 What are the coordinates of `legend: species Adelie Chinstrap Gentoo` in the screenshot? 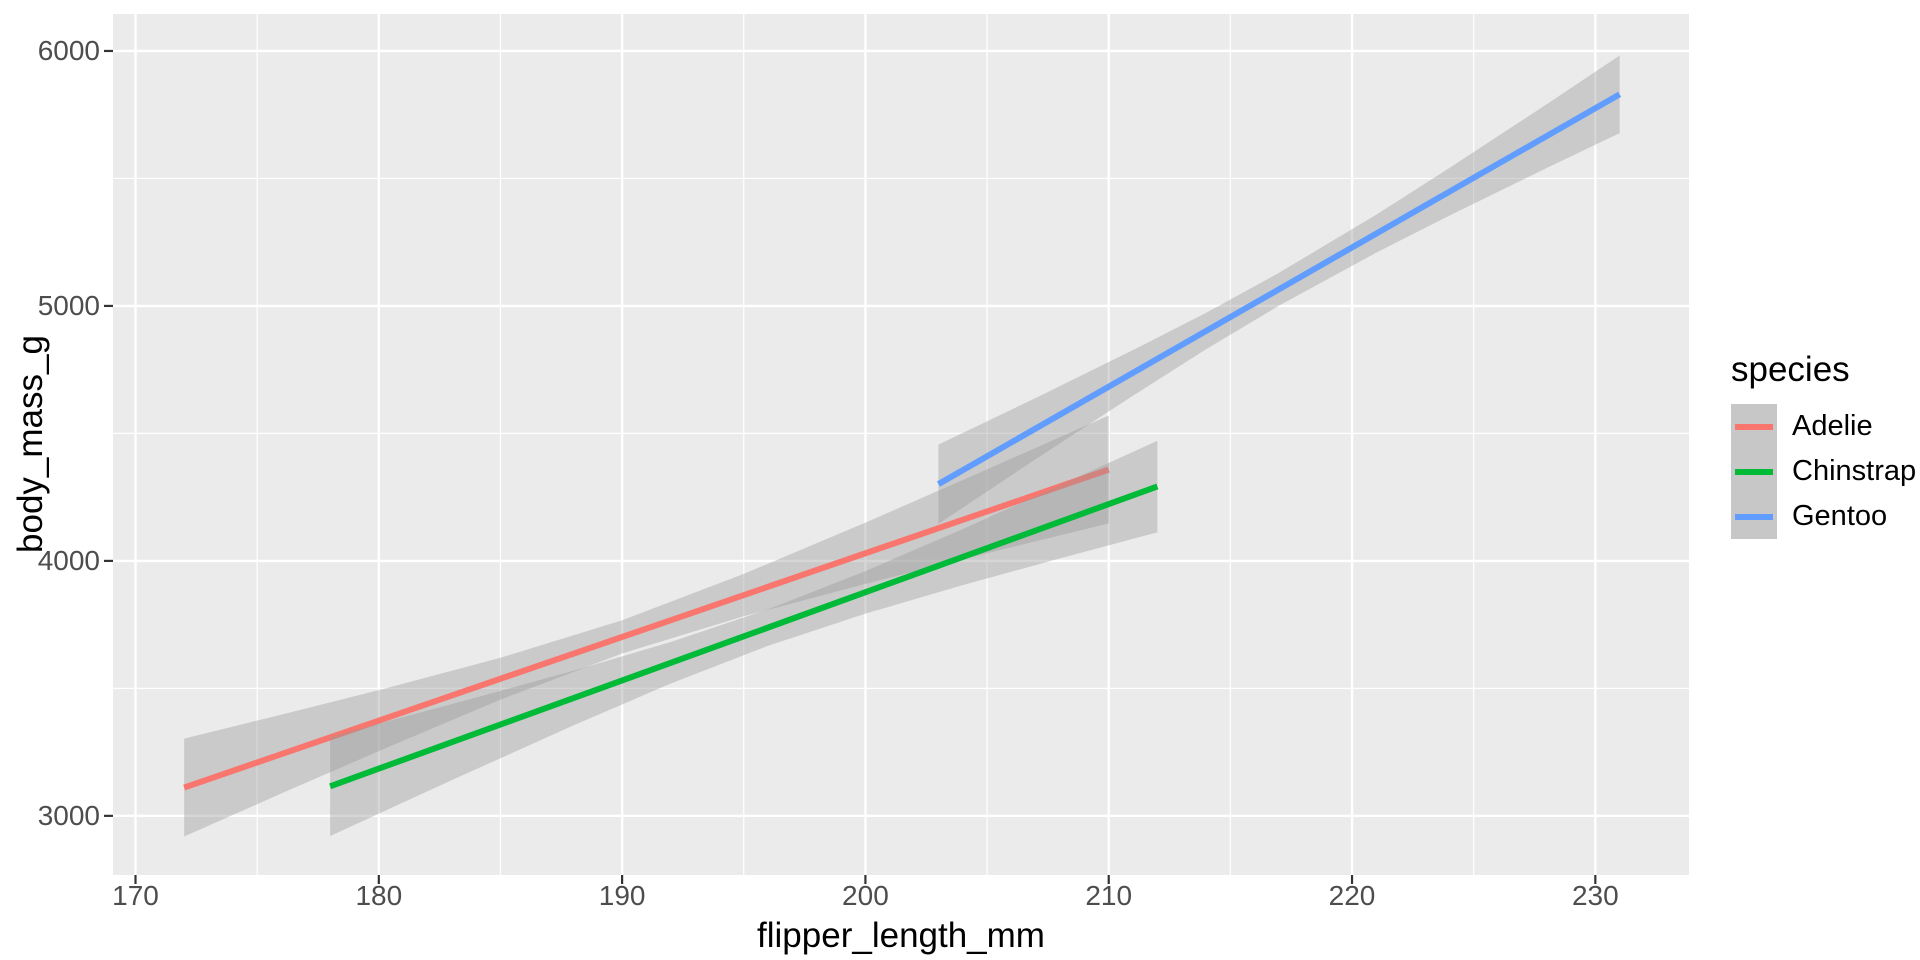 It's located at (1823, 444).